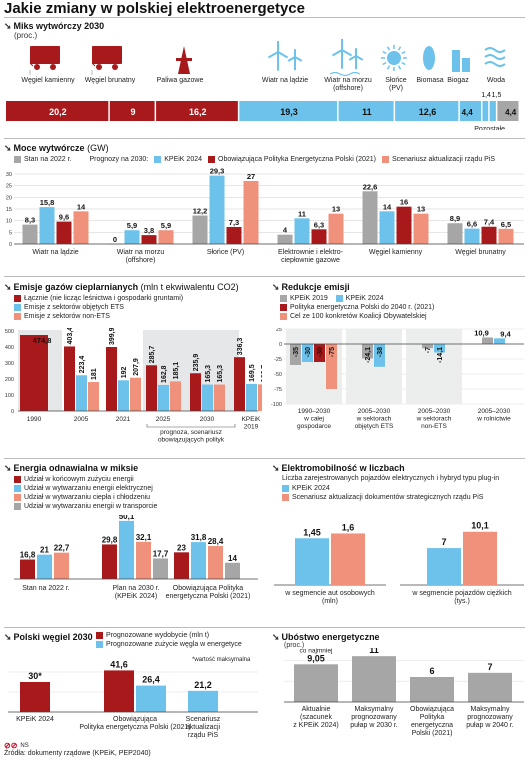 The image size is (529, 760). I want to click on miks-label: Węgiel brunatny, so click(110, 80).